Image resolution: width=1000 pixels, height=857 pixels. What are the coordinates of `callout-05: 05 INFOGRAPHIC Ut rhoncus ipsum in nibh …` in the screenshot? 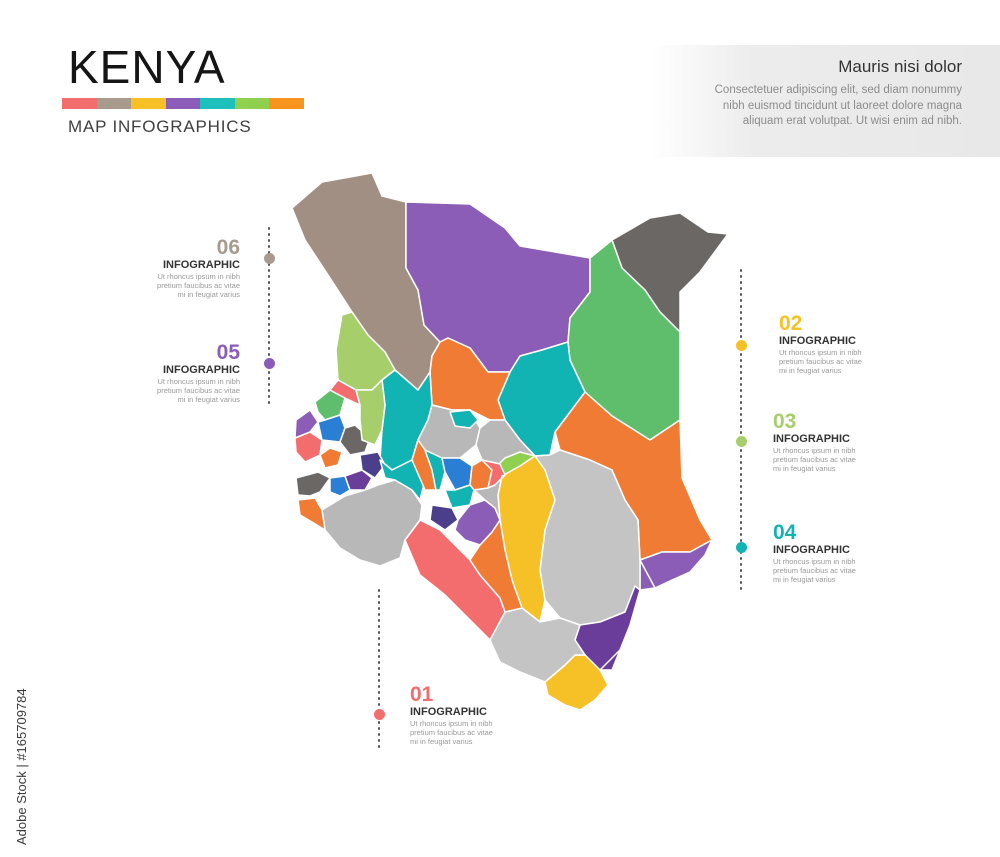 It's located at (195, 373).